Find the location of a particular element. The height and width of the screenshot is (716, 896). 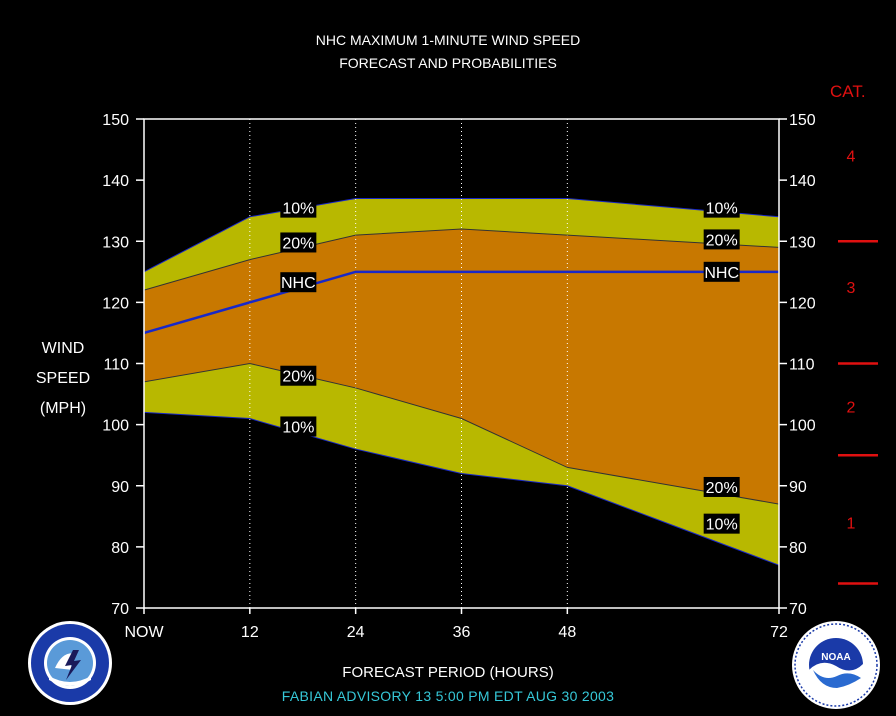

x-axis-label: FORECAST PERIOD (HOURS) is located at coordinates (448, 672).